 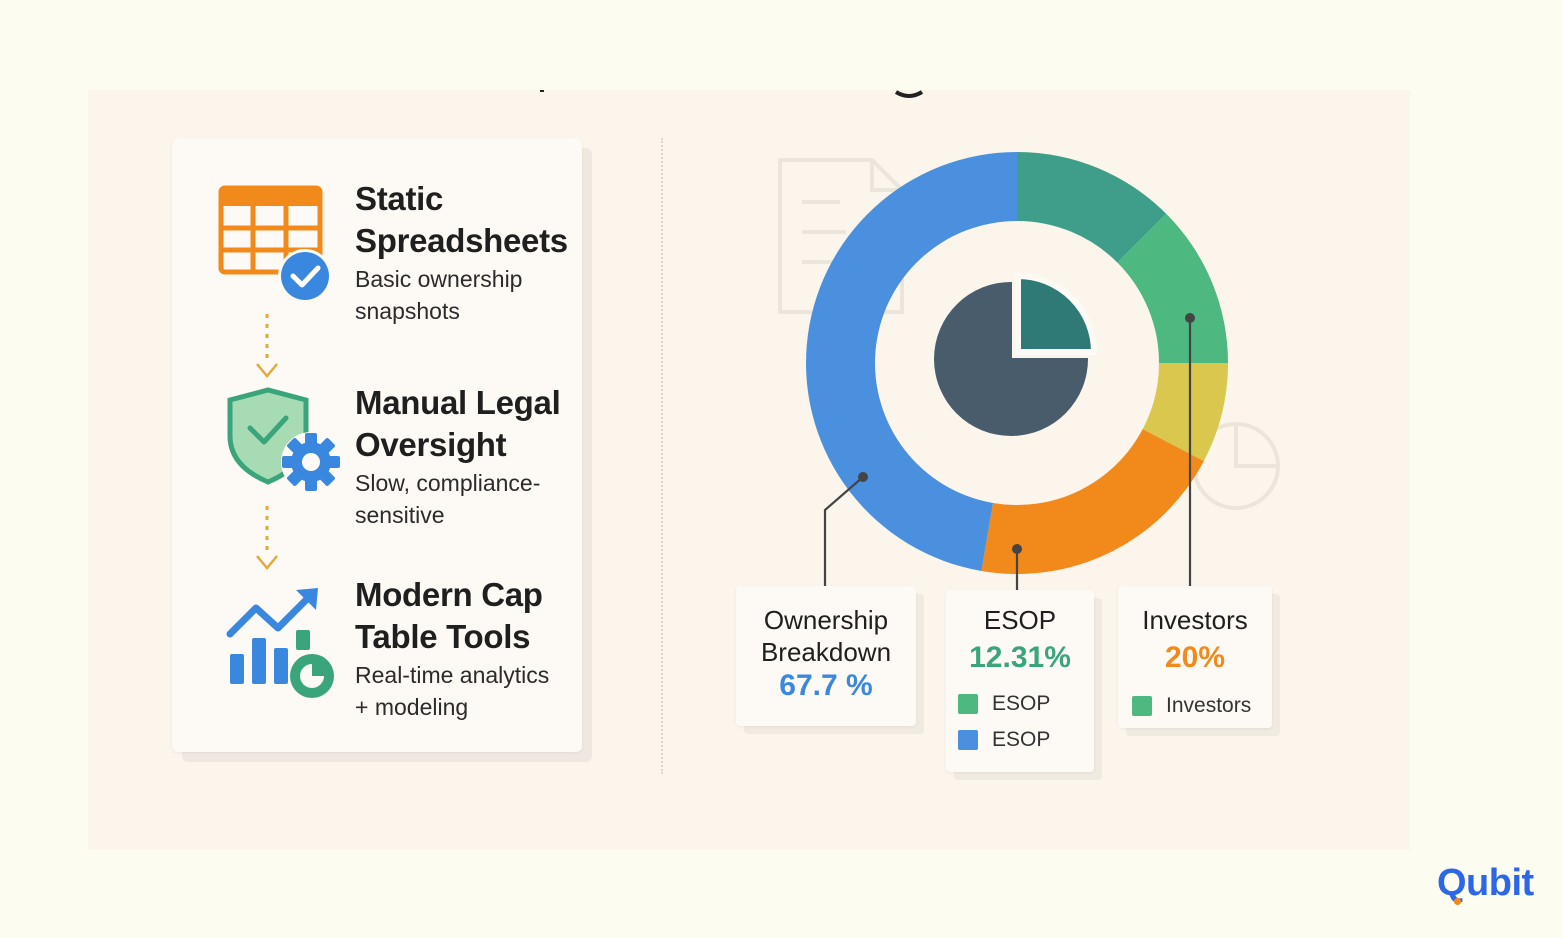 I want to click on leader-lines, so click(x=1007, y=457).